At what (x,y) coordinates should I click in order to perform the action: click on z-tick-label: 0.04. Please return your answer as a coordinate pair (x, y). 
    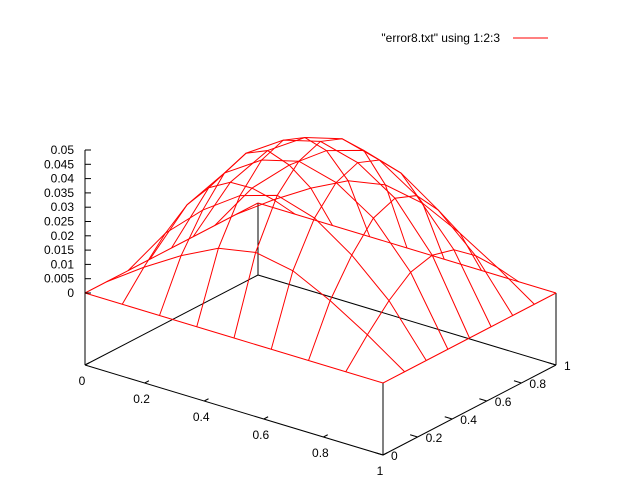
    Looking at the image, I should click on (63, 179).